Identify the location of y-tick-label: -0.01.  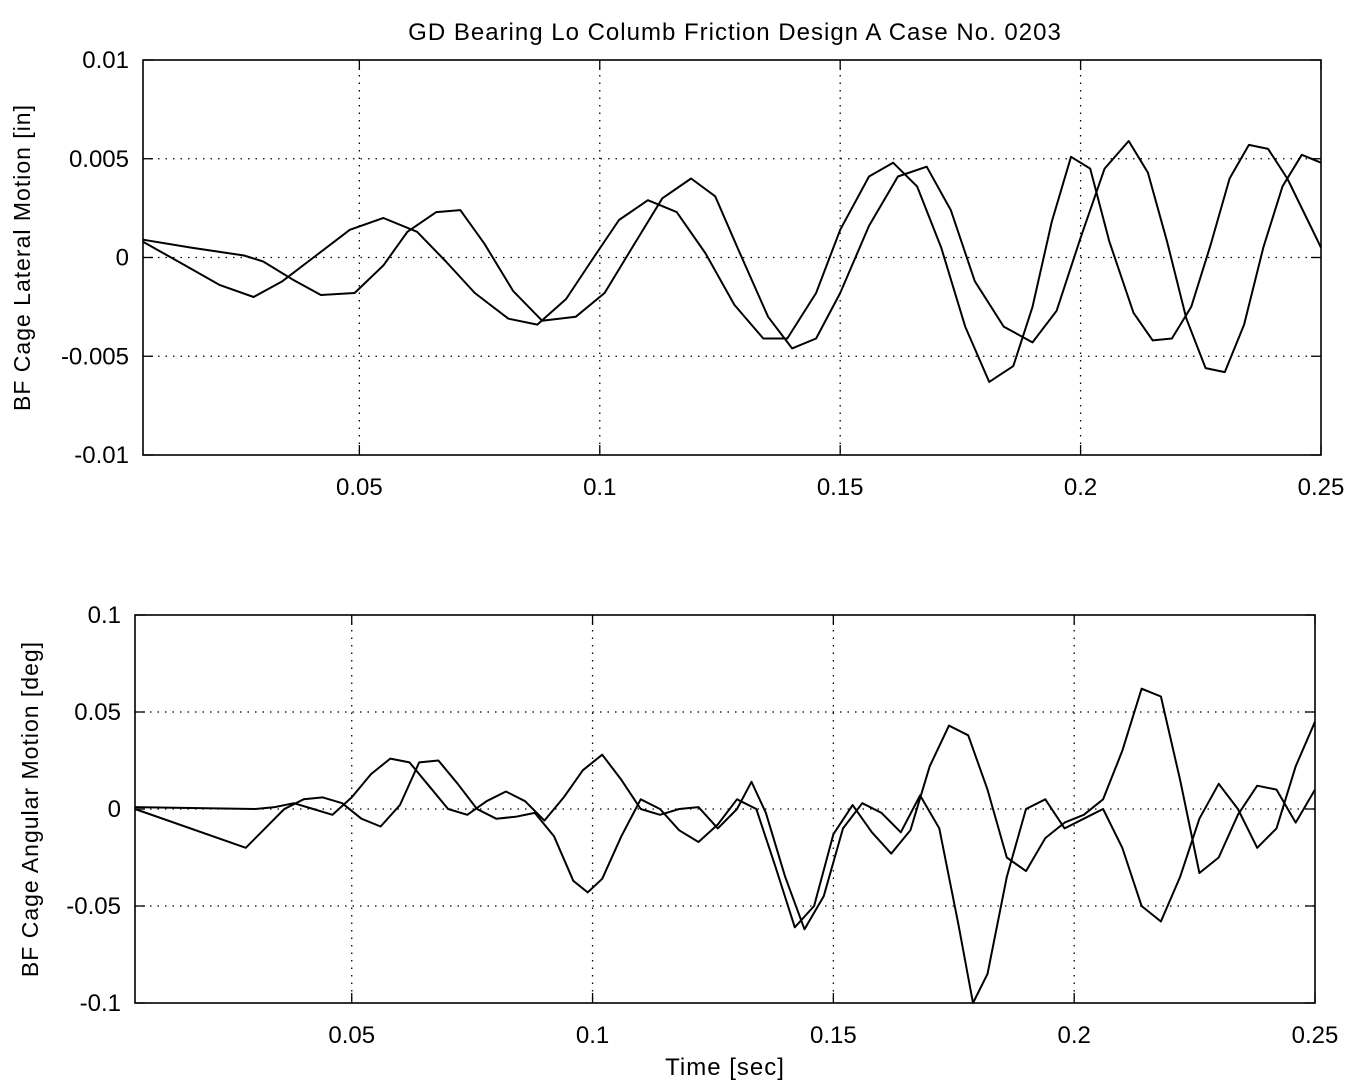
(101, 455).